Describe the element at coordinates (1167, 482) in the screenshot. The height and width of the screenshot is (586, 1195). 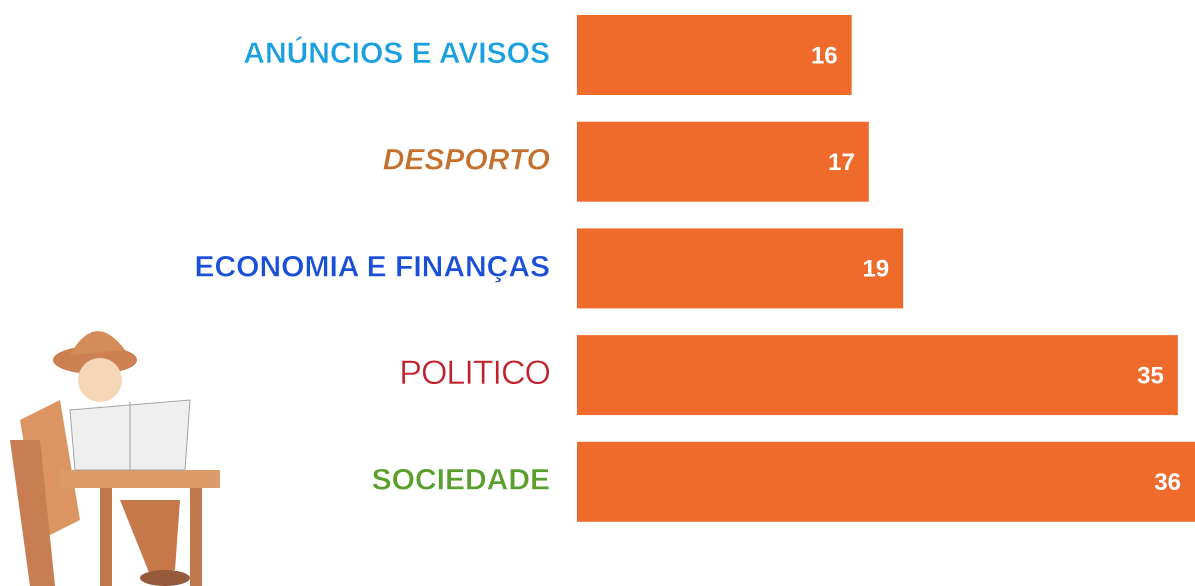
I see `value-label: 36` at that location.